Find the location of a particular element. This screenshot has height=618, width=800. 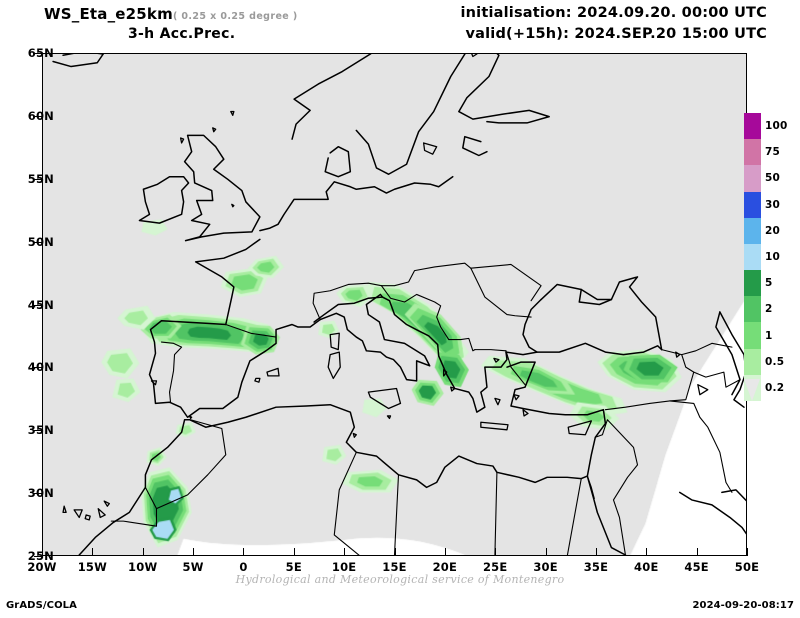

colorbar-tick-label: 0.5 is located at coordinates (775, 361).